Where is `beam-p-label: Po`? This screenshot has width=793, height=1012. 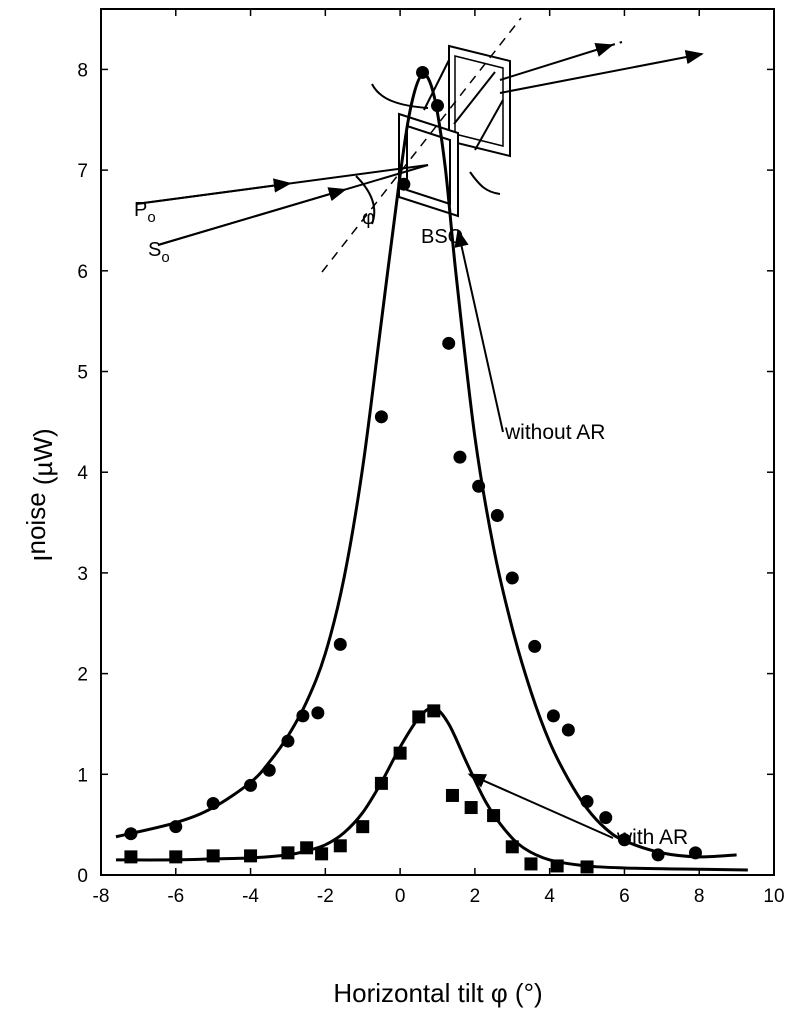 beam-p-label: Po is located at coordinates (145, 212).